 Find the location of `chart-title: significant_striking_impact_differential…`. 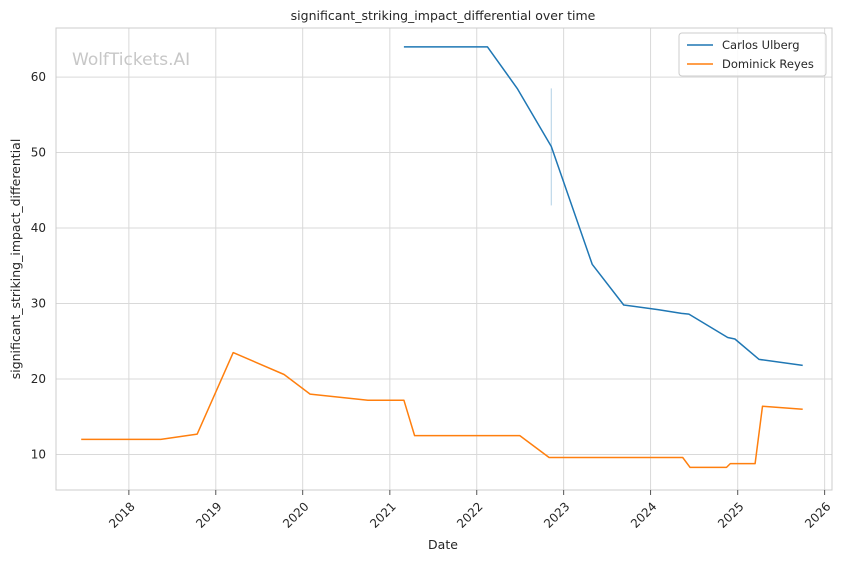

chart-title: significant_striking_impact_differential… is located at coordinates (443, 15).